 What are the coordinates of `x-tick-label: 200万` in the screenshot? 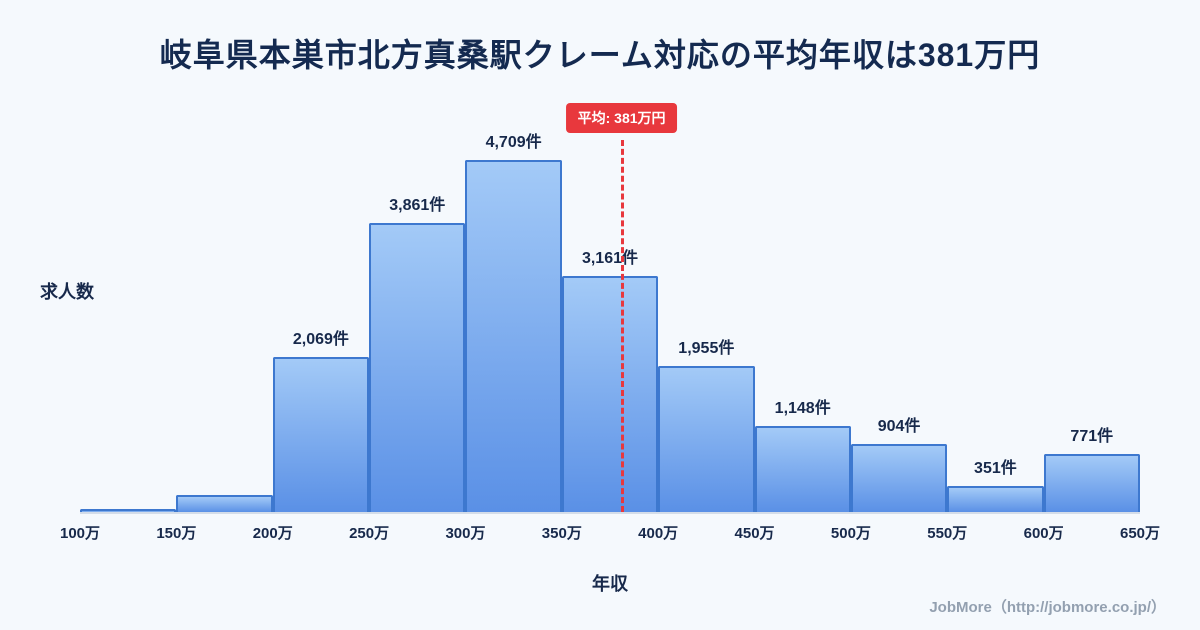 It's located at (272, 533).